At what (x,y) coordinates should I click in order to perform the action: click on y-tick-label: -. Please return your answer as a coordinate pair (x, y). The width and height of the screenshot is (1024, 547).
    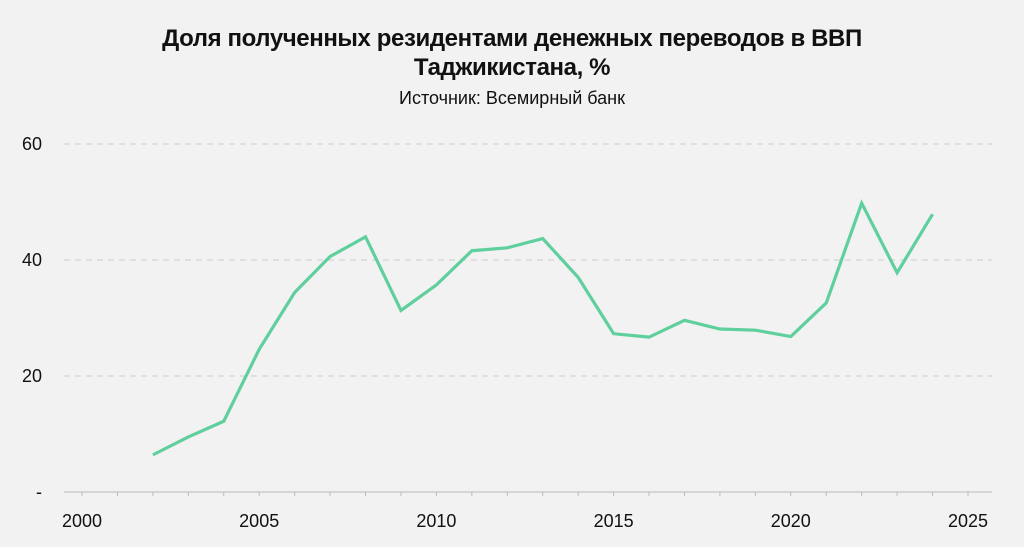
    Looking at the image, I should click on (39, 492).